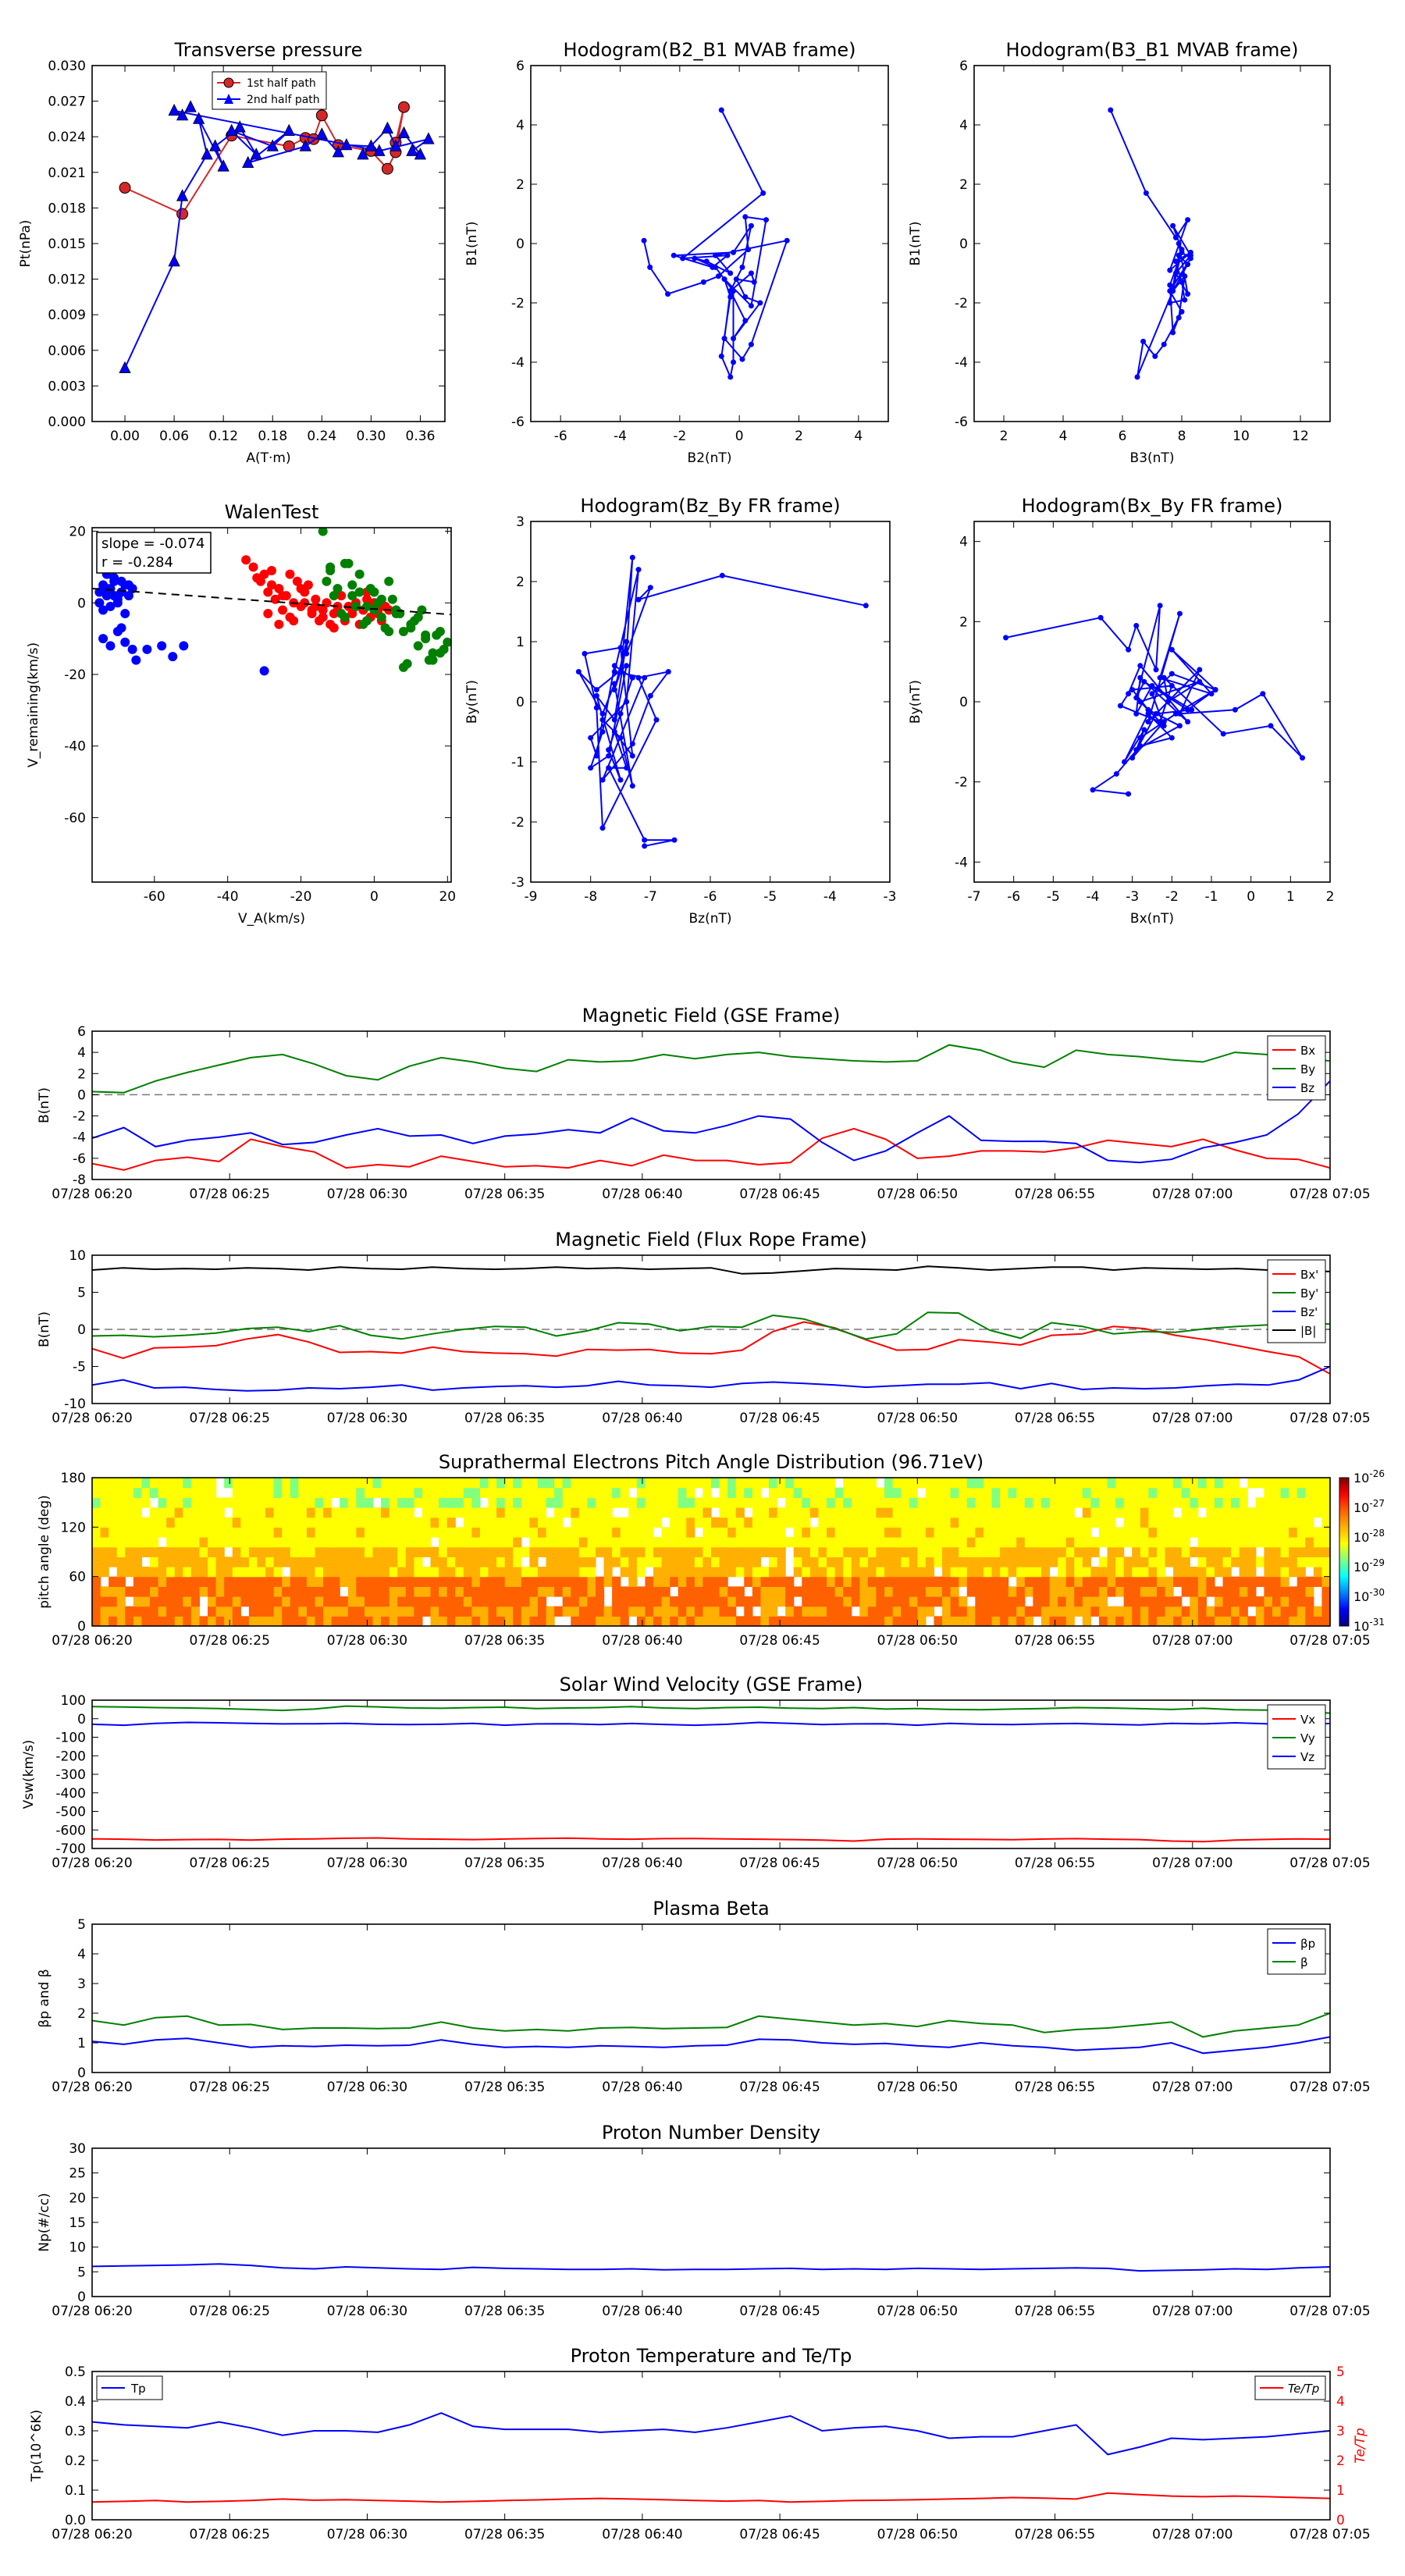 This screenshot has width=1405, height=2576. I want to click on y-tick-label: -4, so click(518, 363).